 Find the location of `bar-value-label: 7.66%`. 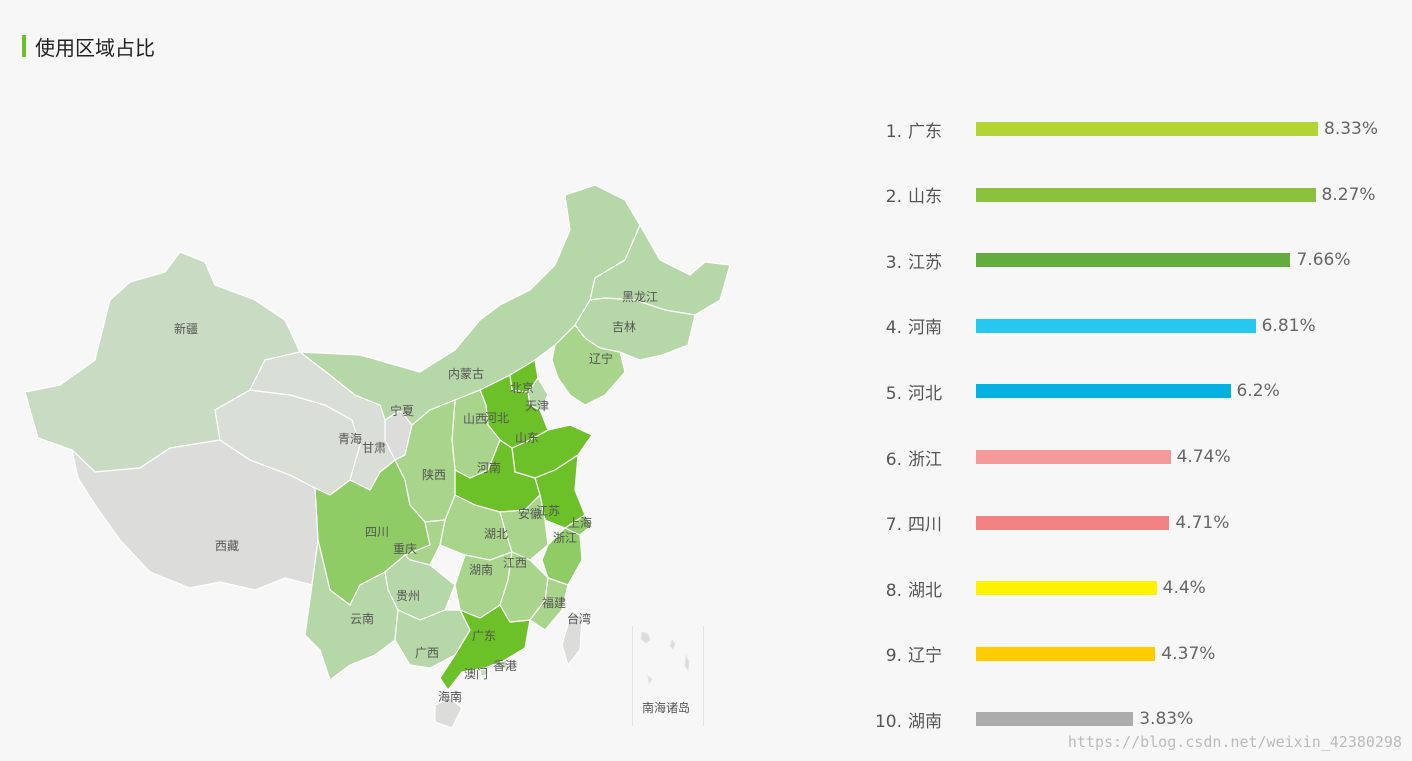

bar-value-label: 7.66% is located at coordinates (1323, 260).